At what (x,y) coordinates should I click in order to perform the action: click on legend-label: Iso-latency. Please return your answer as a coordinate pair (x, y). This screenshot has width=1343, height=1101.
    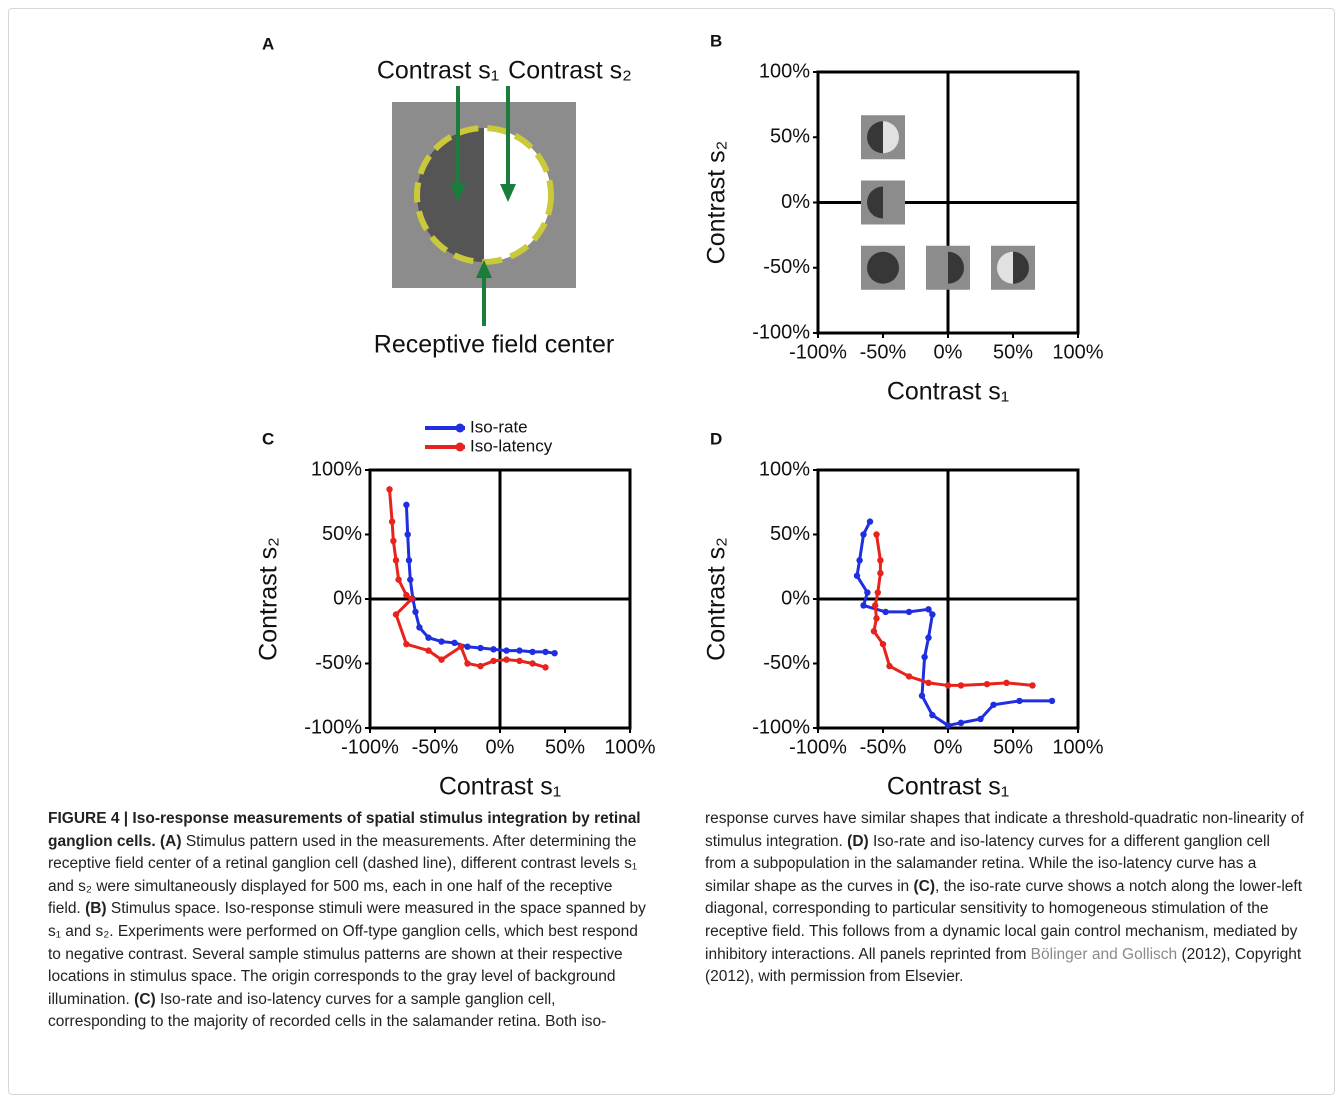
    Looking at the image, I should click on (511, 445).